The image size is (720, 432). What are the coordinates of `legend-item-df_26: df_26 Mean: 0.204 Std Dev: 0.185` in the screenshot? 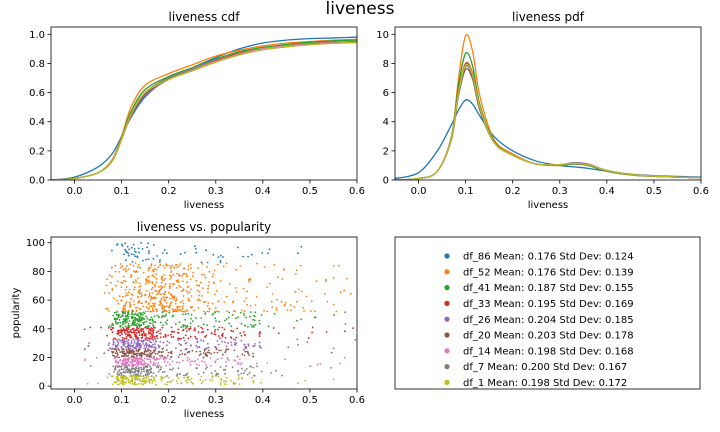 It's located at (539, 320).